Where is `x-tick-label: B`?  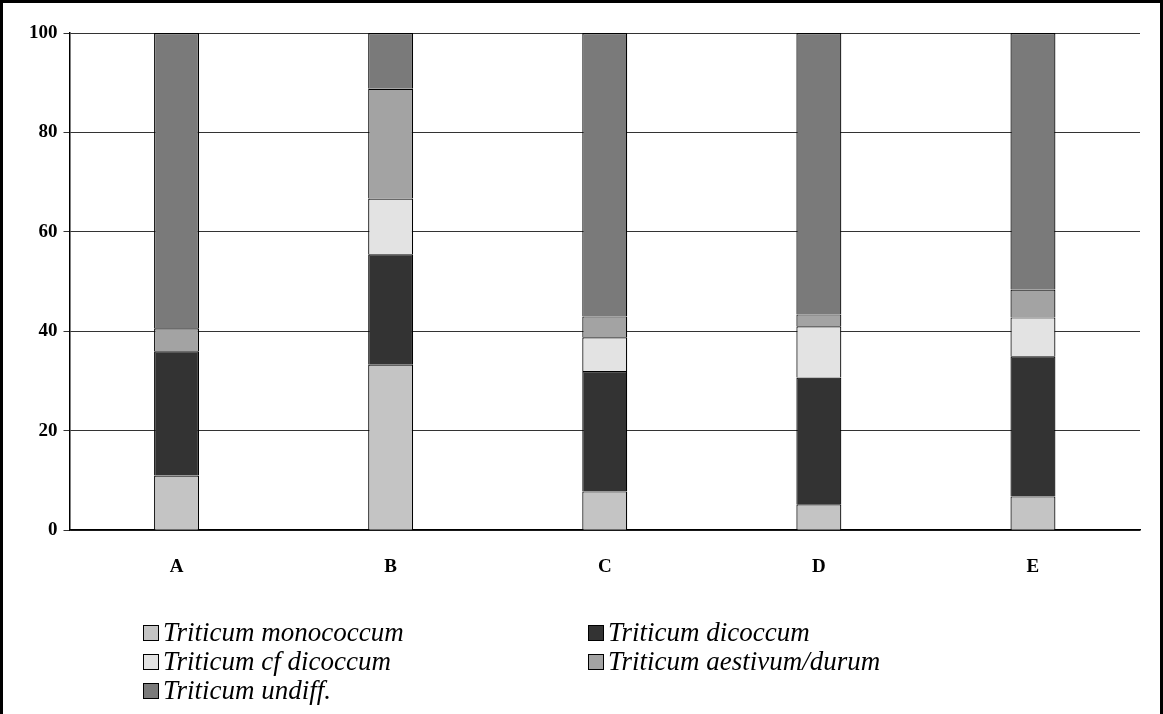 x-tick-label: B is located at coordinates (391, 565).